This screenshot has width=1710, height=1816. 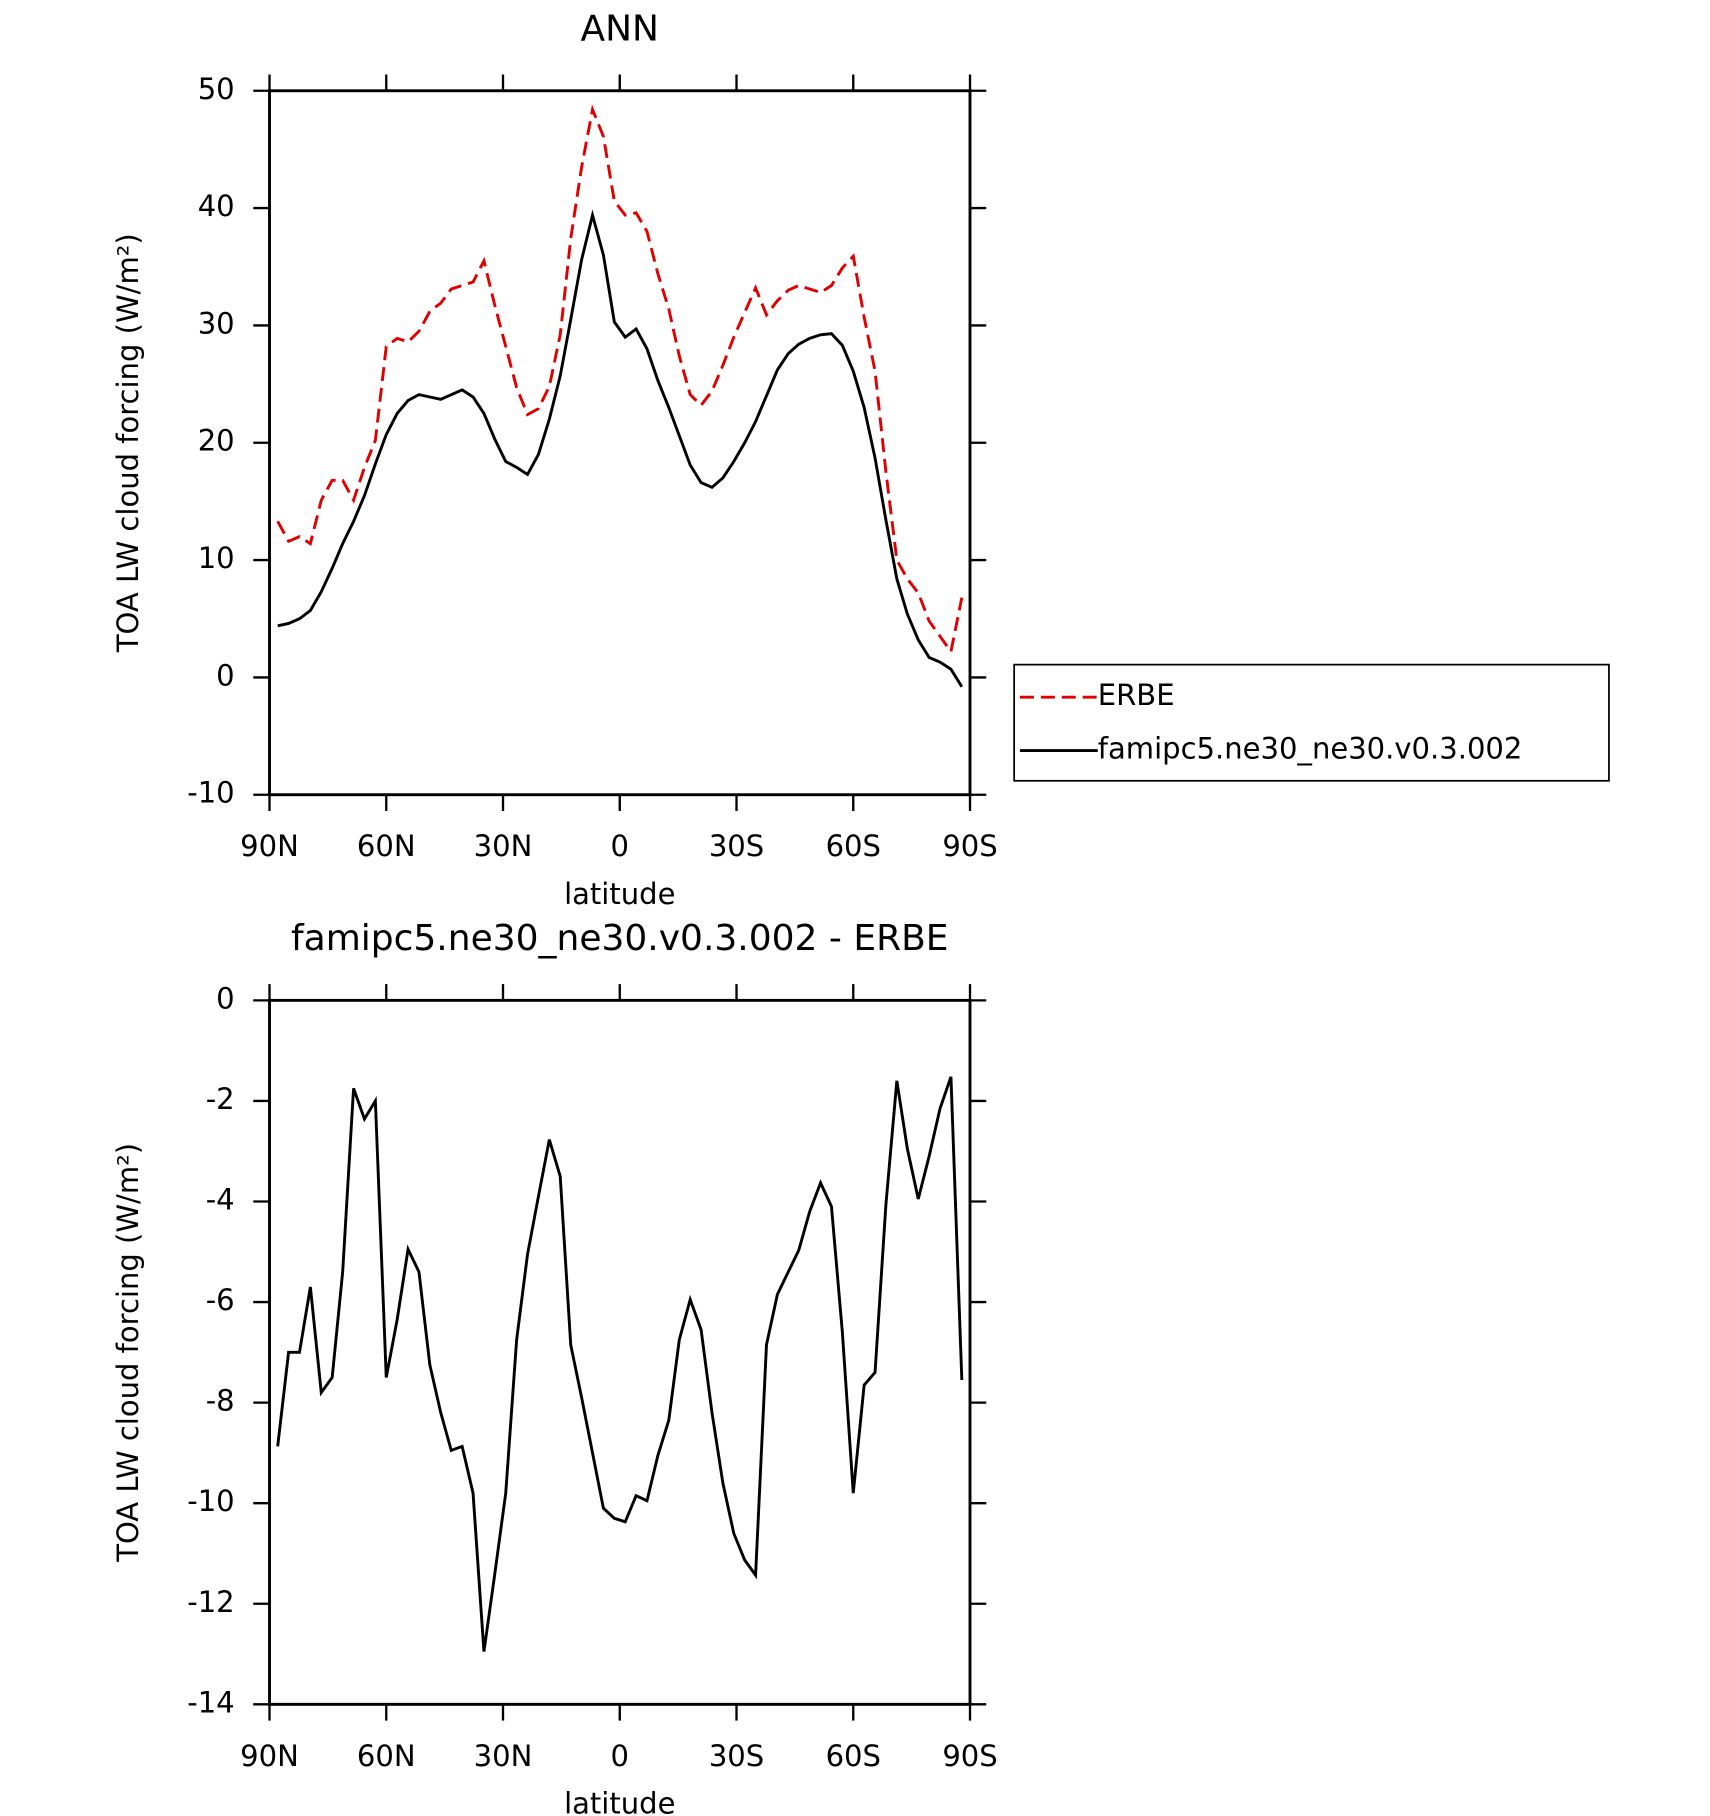 I want to click on y-tick-label: 40, so click(x=216, y=206).